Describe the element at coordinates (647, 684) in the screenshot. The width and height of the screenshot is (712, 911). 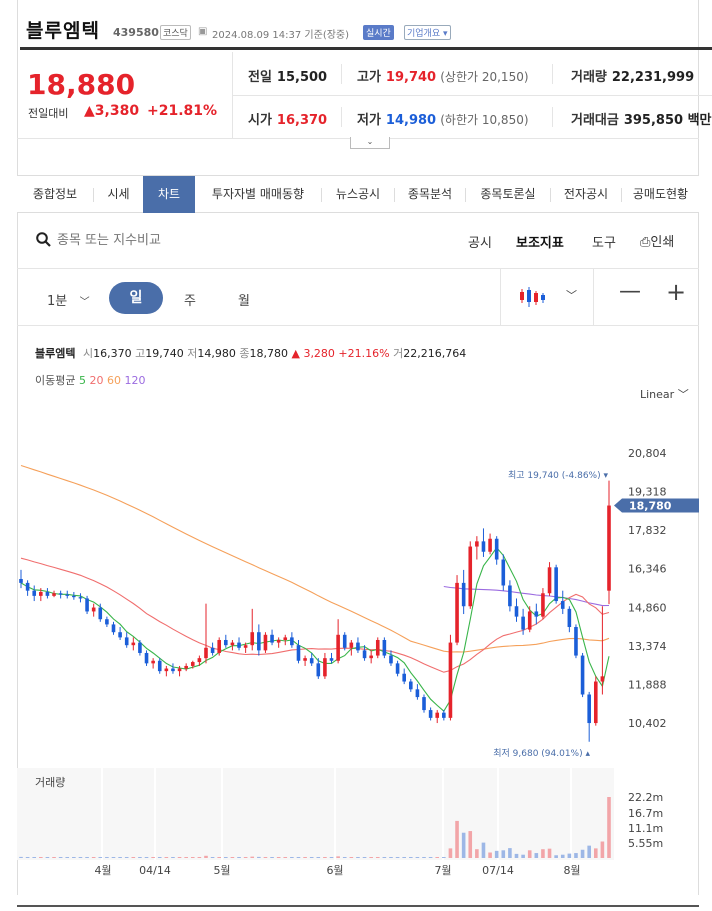
I see `y-tick-label: 11,888` at that location.